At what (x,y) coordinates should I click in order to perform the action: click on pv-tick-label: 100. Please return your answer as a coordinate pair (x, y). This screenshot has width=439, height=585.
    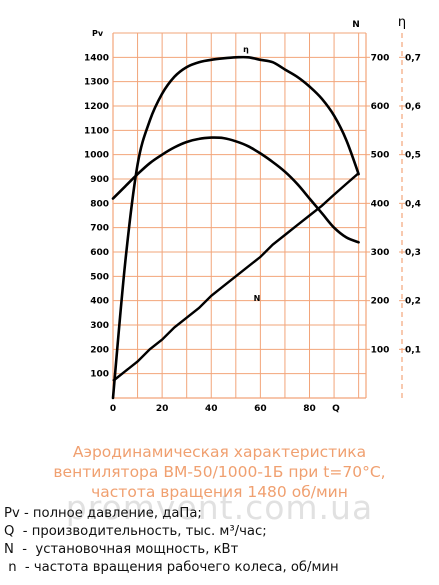
    Looking at the image, I should click on (99, 375).